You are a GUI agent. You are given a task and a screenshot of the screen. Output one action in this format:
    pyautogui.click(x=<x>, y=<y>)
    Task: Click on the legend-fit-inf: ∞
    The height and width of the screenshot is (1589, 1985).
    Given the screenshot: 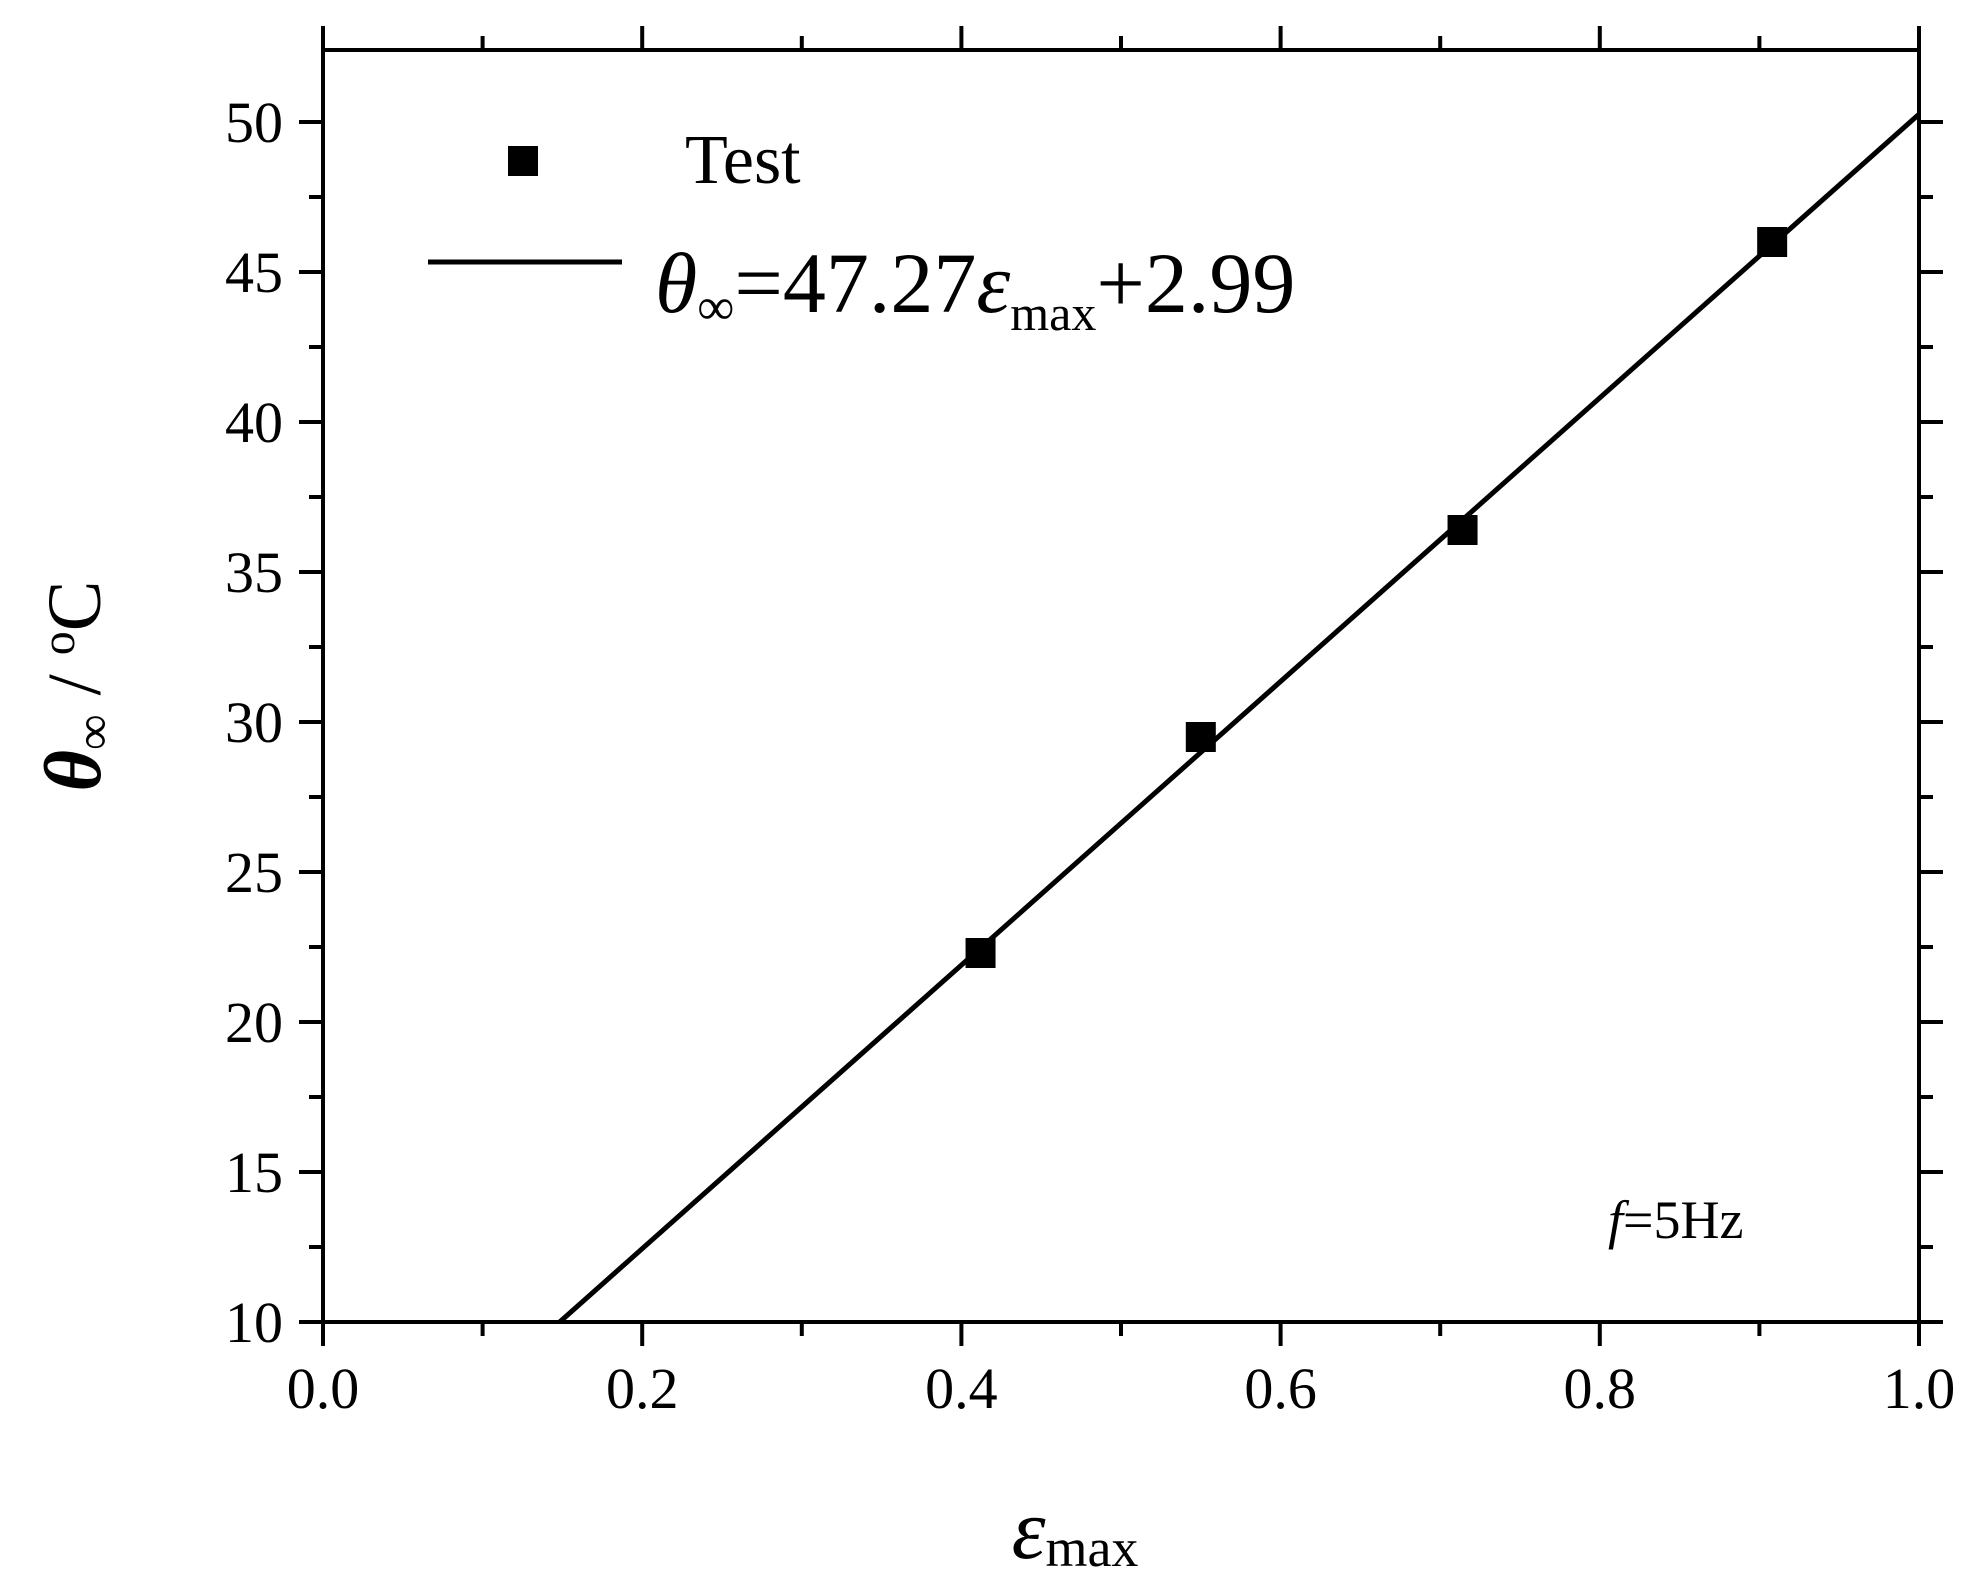 What is the action you would take?
    pyautogui.click(x=715, y=307)
    